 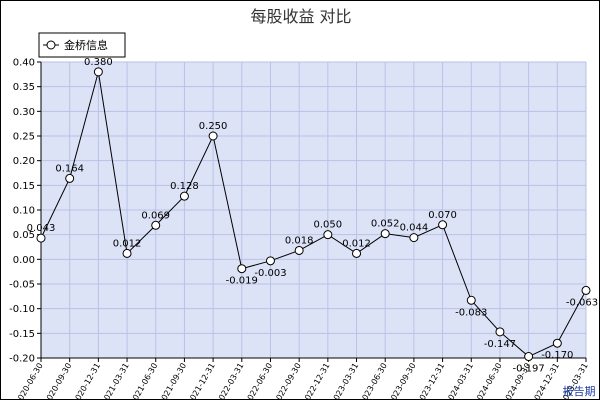 What do you see at coordinates (51, 45) in the screenshot?
I see `legend-marker-icon` at bounding box center [51, 45].